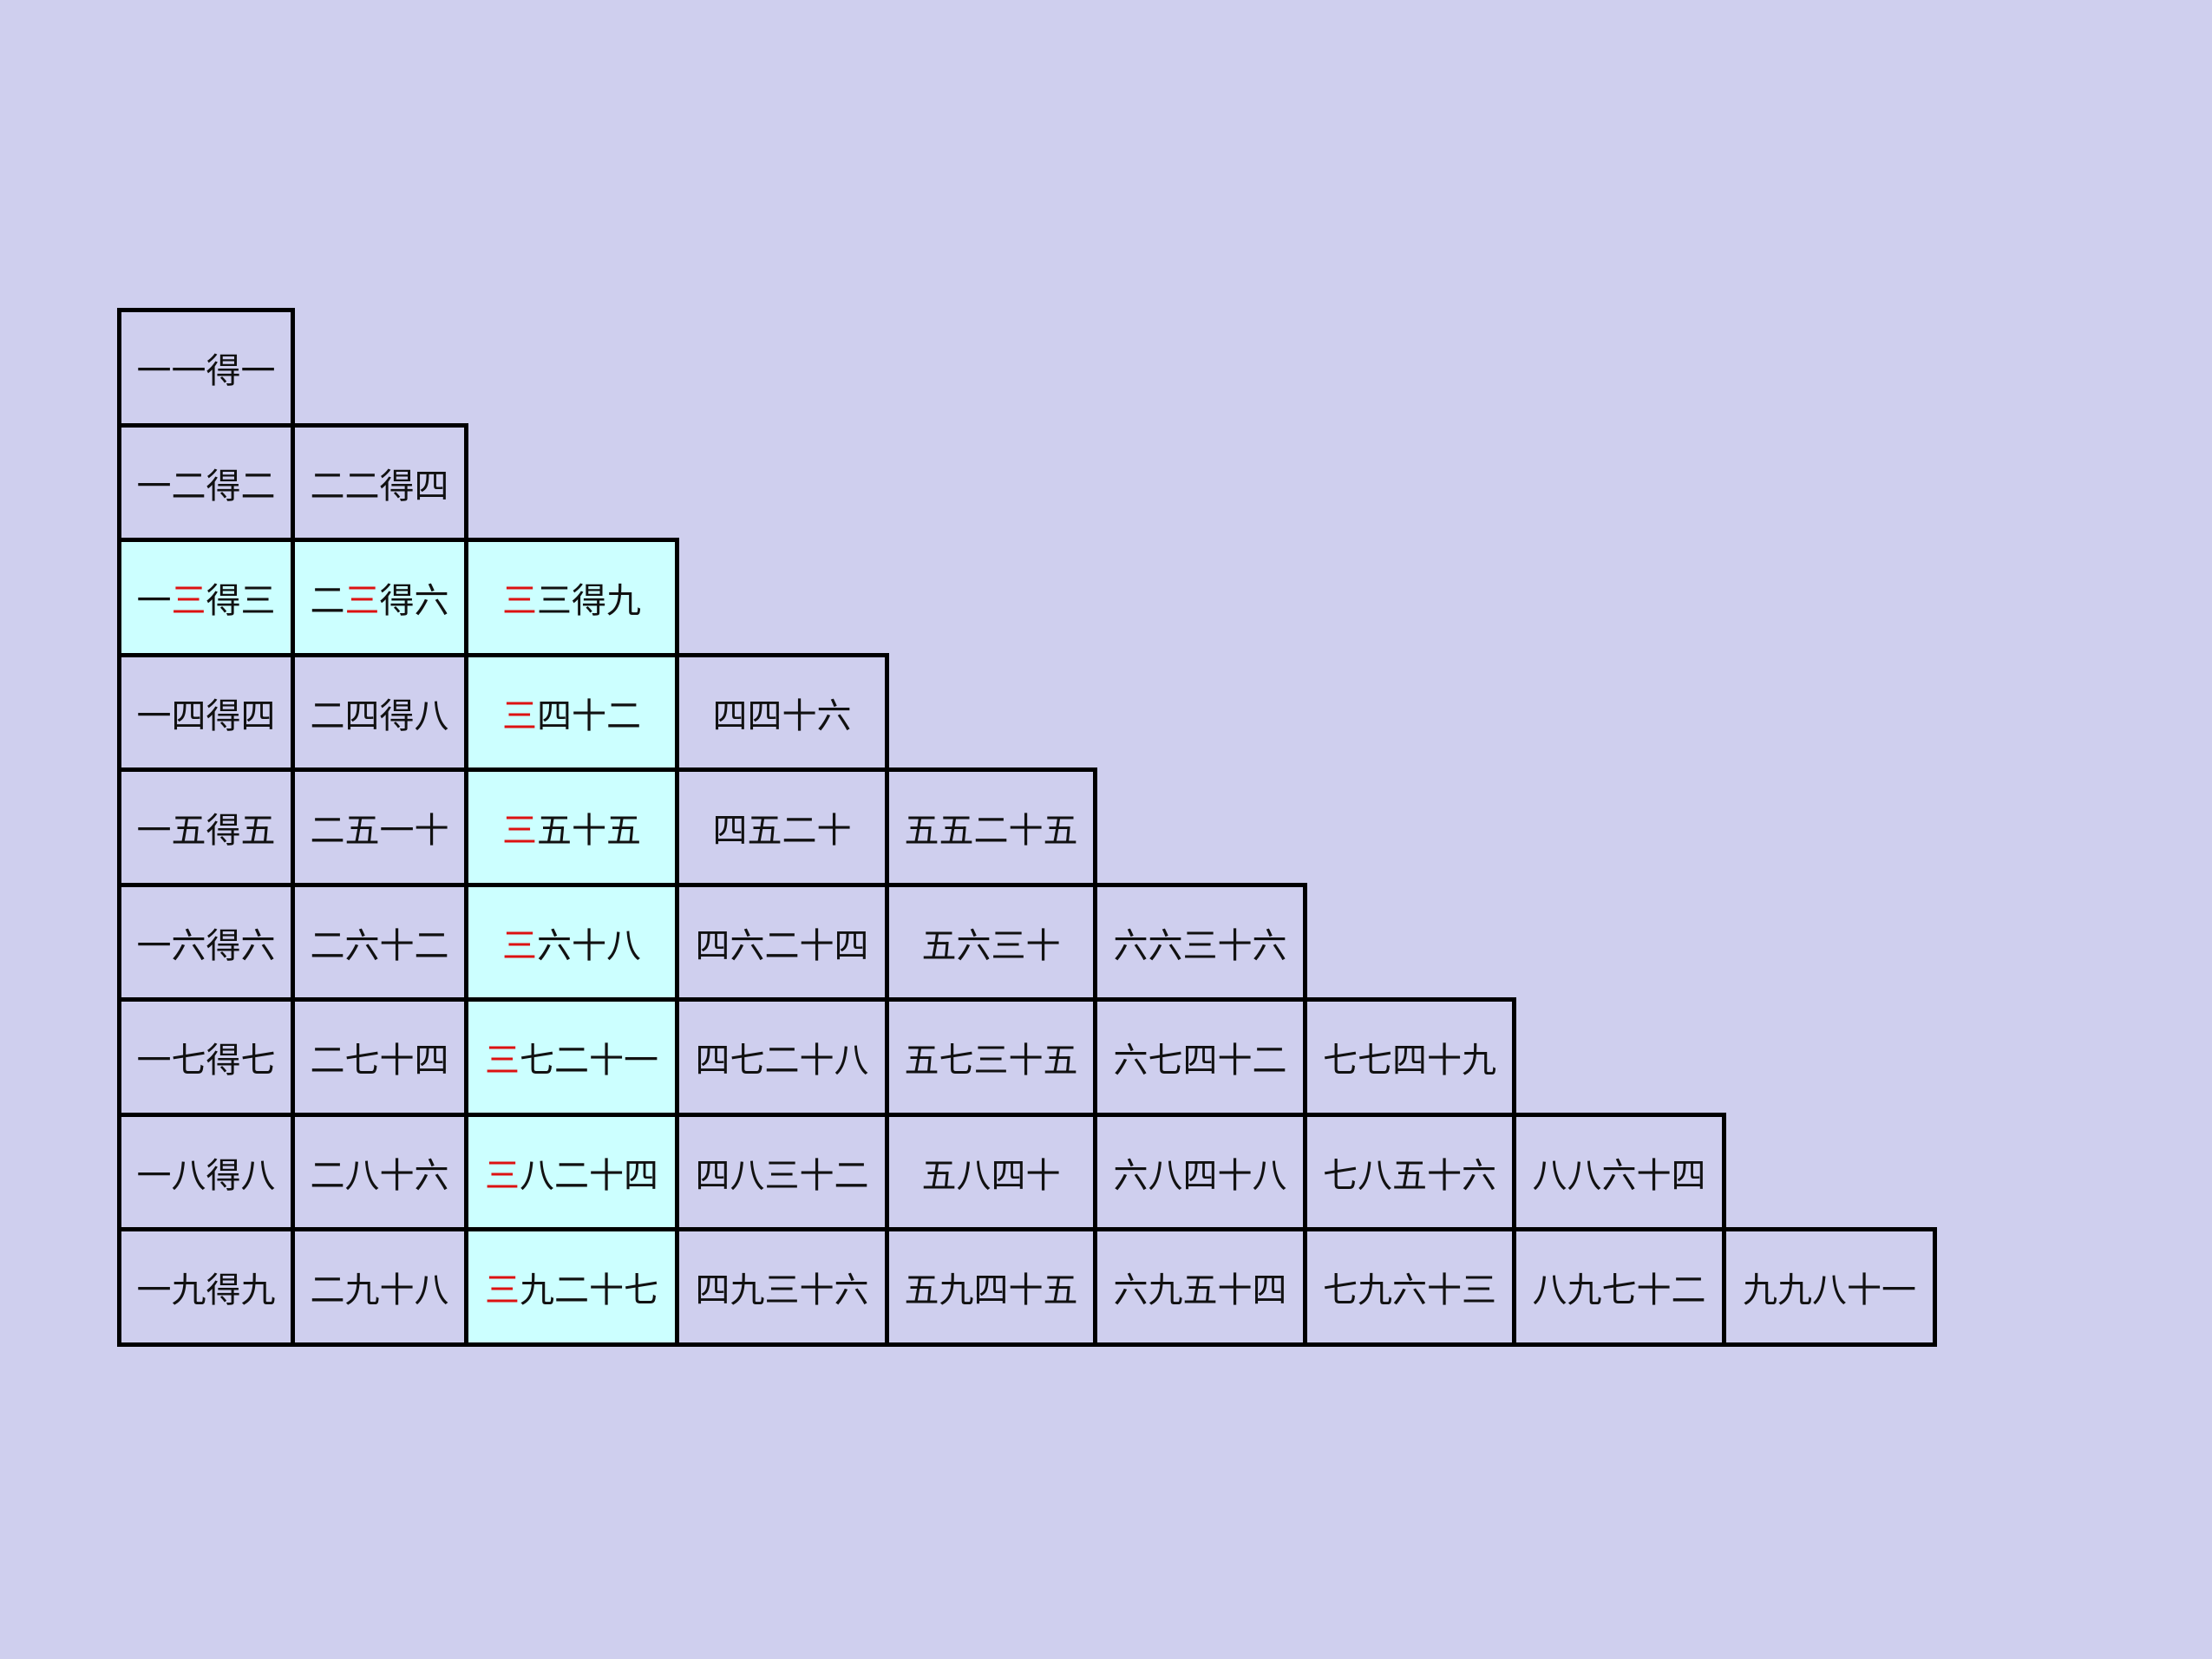  I want to click on table-cell-r9-c2: 二九十八, so click(379, 1287).